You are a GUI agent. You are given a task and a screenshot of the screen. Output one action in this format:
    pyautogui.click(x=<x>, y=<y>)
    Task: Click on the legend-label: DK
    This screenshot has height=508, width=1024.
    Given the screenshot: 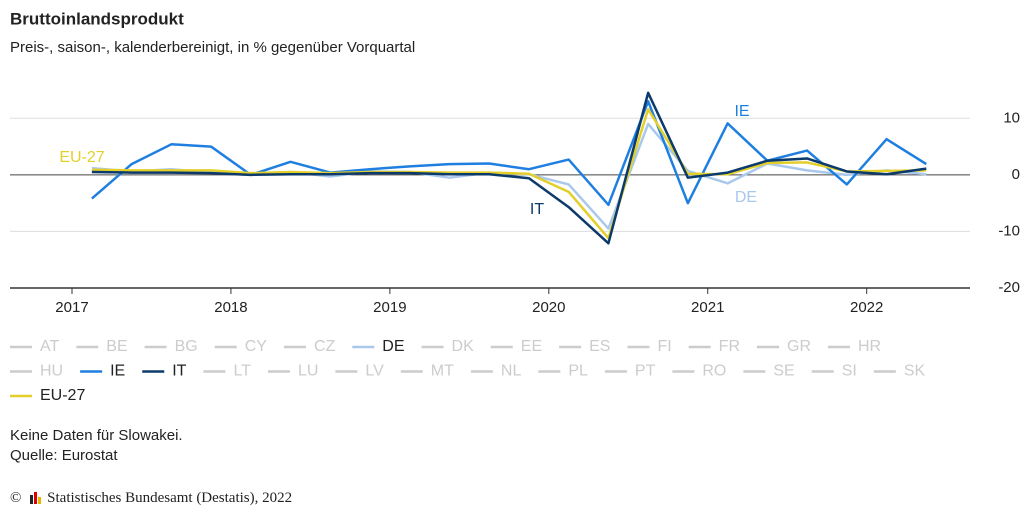 What is the action you would take?
    pyautogui.click(x=463, y=346)
    